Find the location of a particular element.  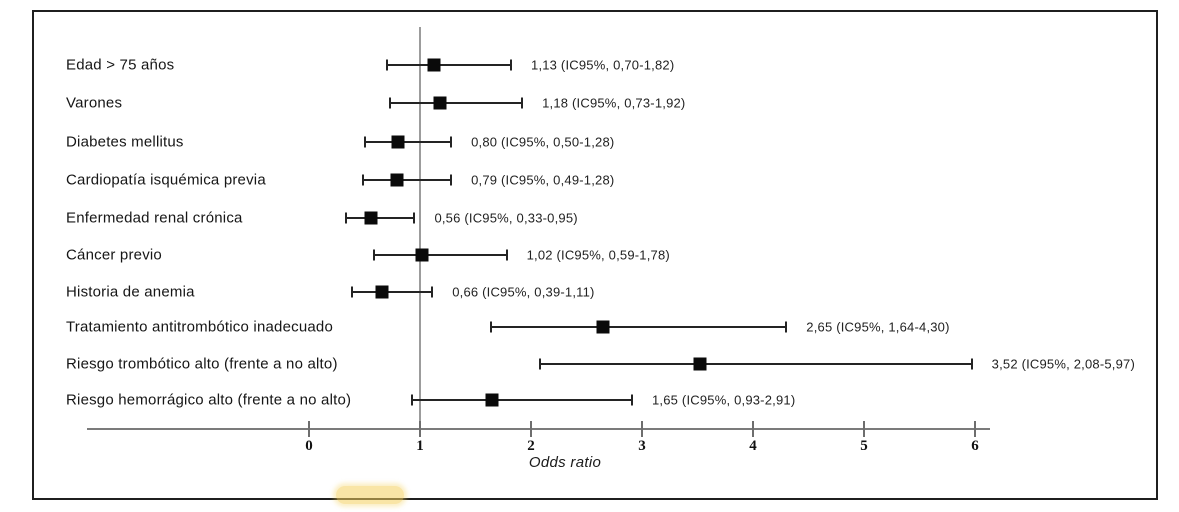

x-axis-tick-label: 1 is located at coordinates (420, 446).